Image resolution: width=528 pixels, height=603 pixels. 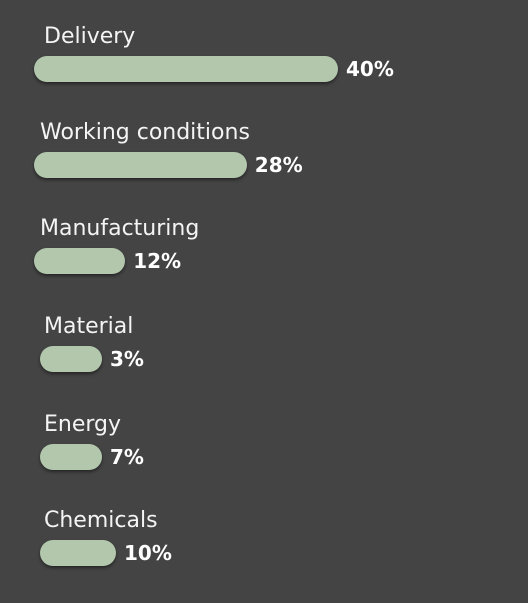 I want to click on category-label: Energy, so click(x=83, y=424).